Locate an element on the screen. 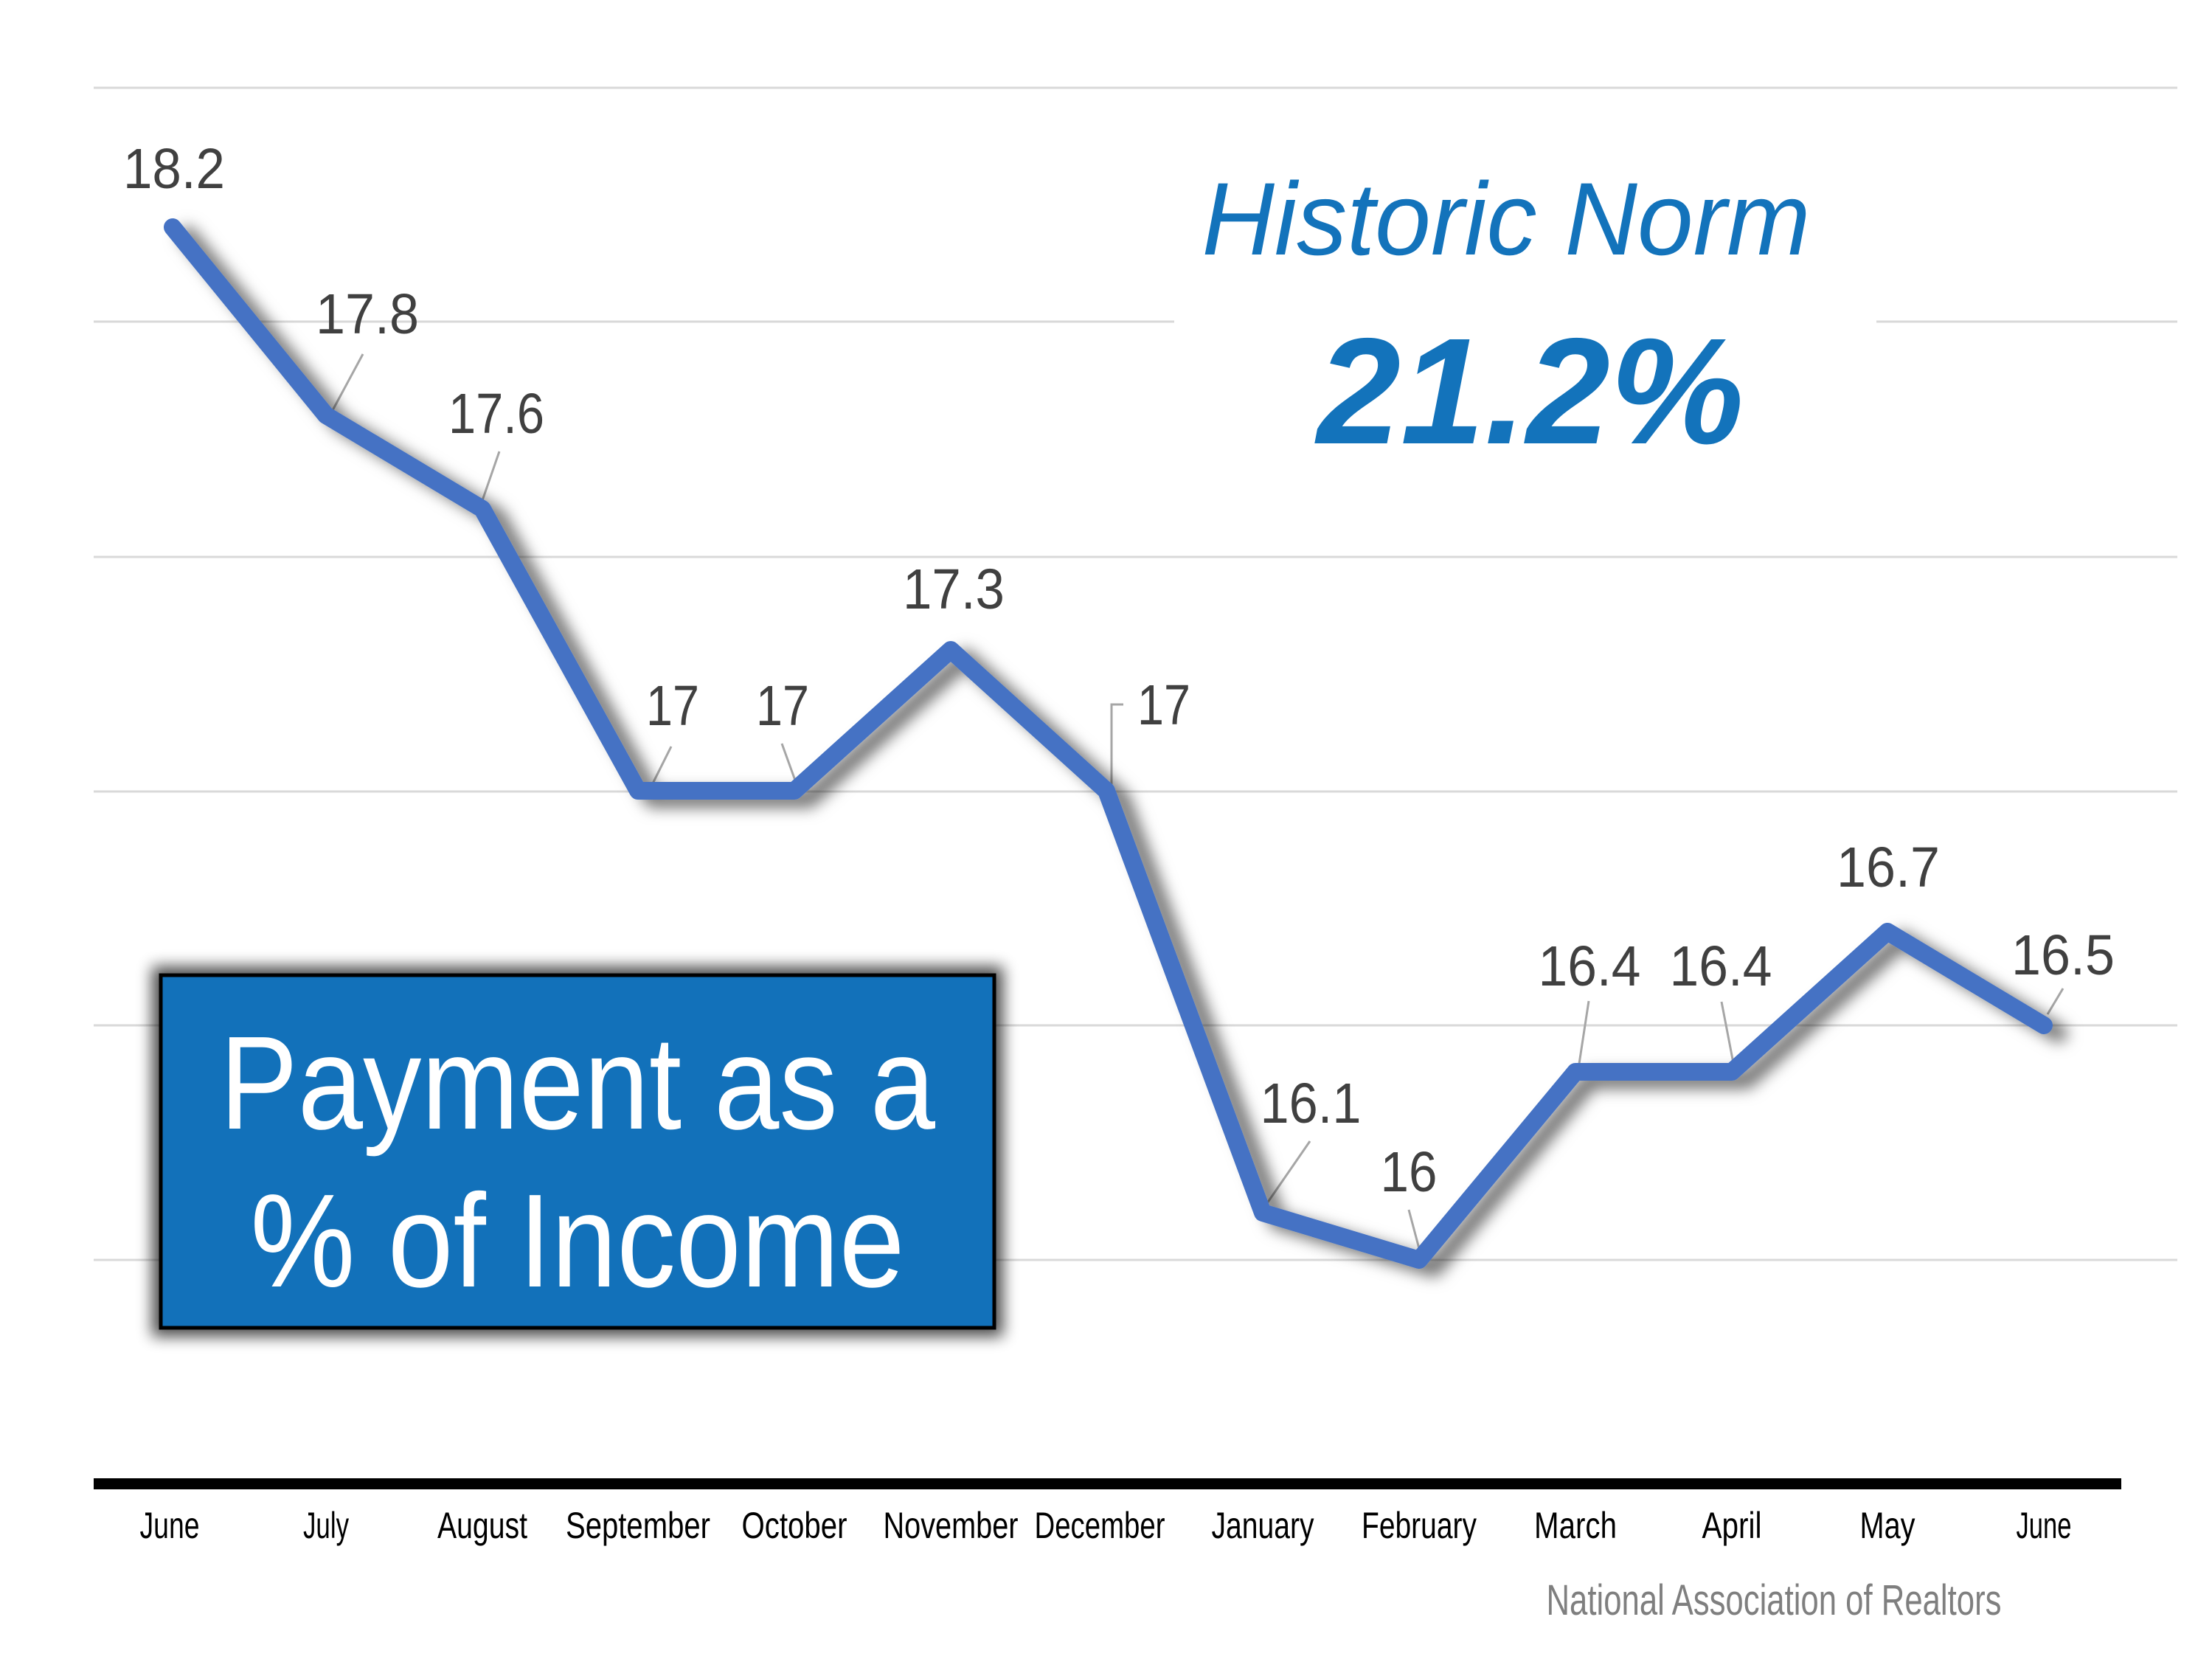 The image size is (2212, 1659). svg-text: 17.8 is located at coordinates (368, 314).